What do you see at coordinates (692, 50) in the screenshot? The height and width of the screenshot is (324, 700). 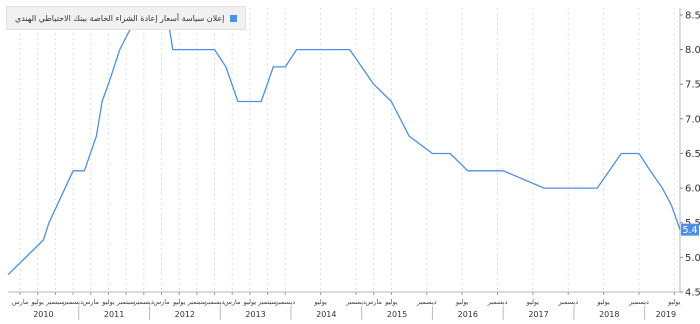 I see `y-tick-label: 8.0` at bounding box center [692, 50].